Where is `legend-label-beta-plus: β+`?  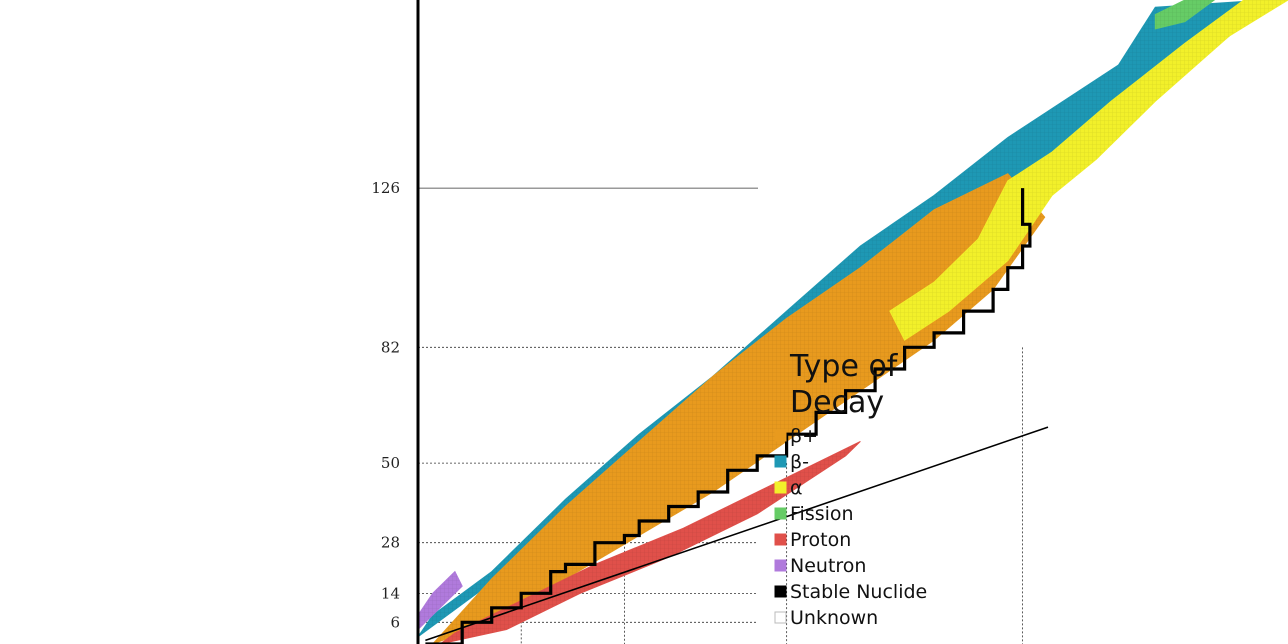 legend-label-beta-plus: β+ is located at coordinates (804, 436).